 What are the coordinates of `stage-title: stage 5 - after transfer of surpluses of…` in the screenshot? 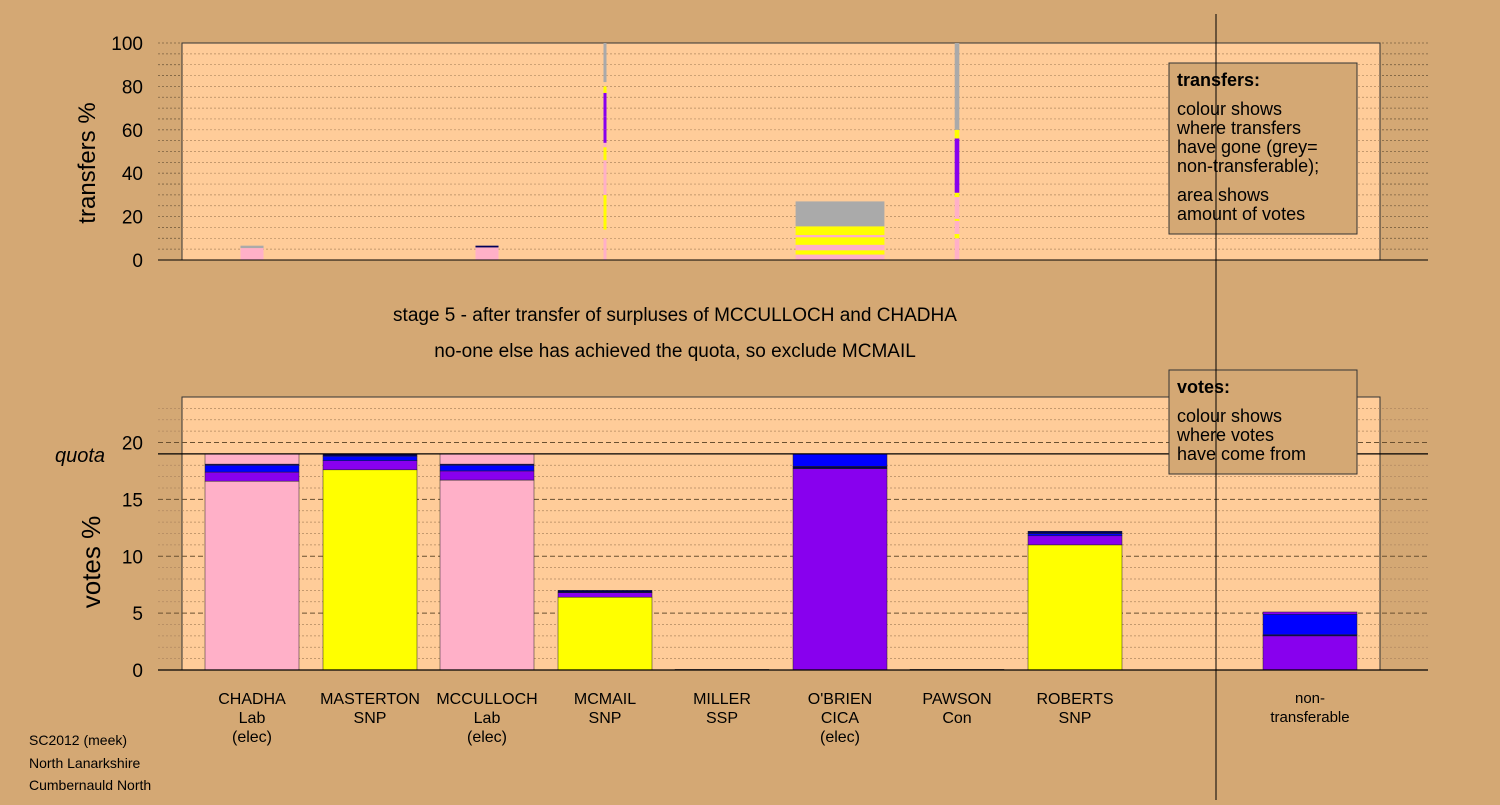 It's located at (675, 315).